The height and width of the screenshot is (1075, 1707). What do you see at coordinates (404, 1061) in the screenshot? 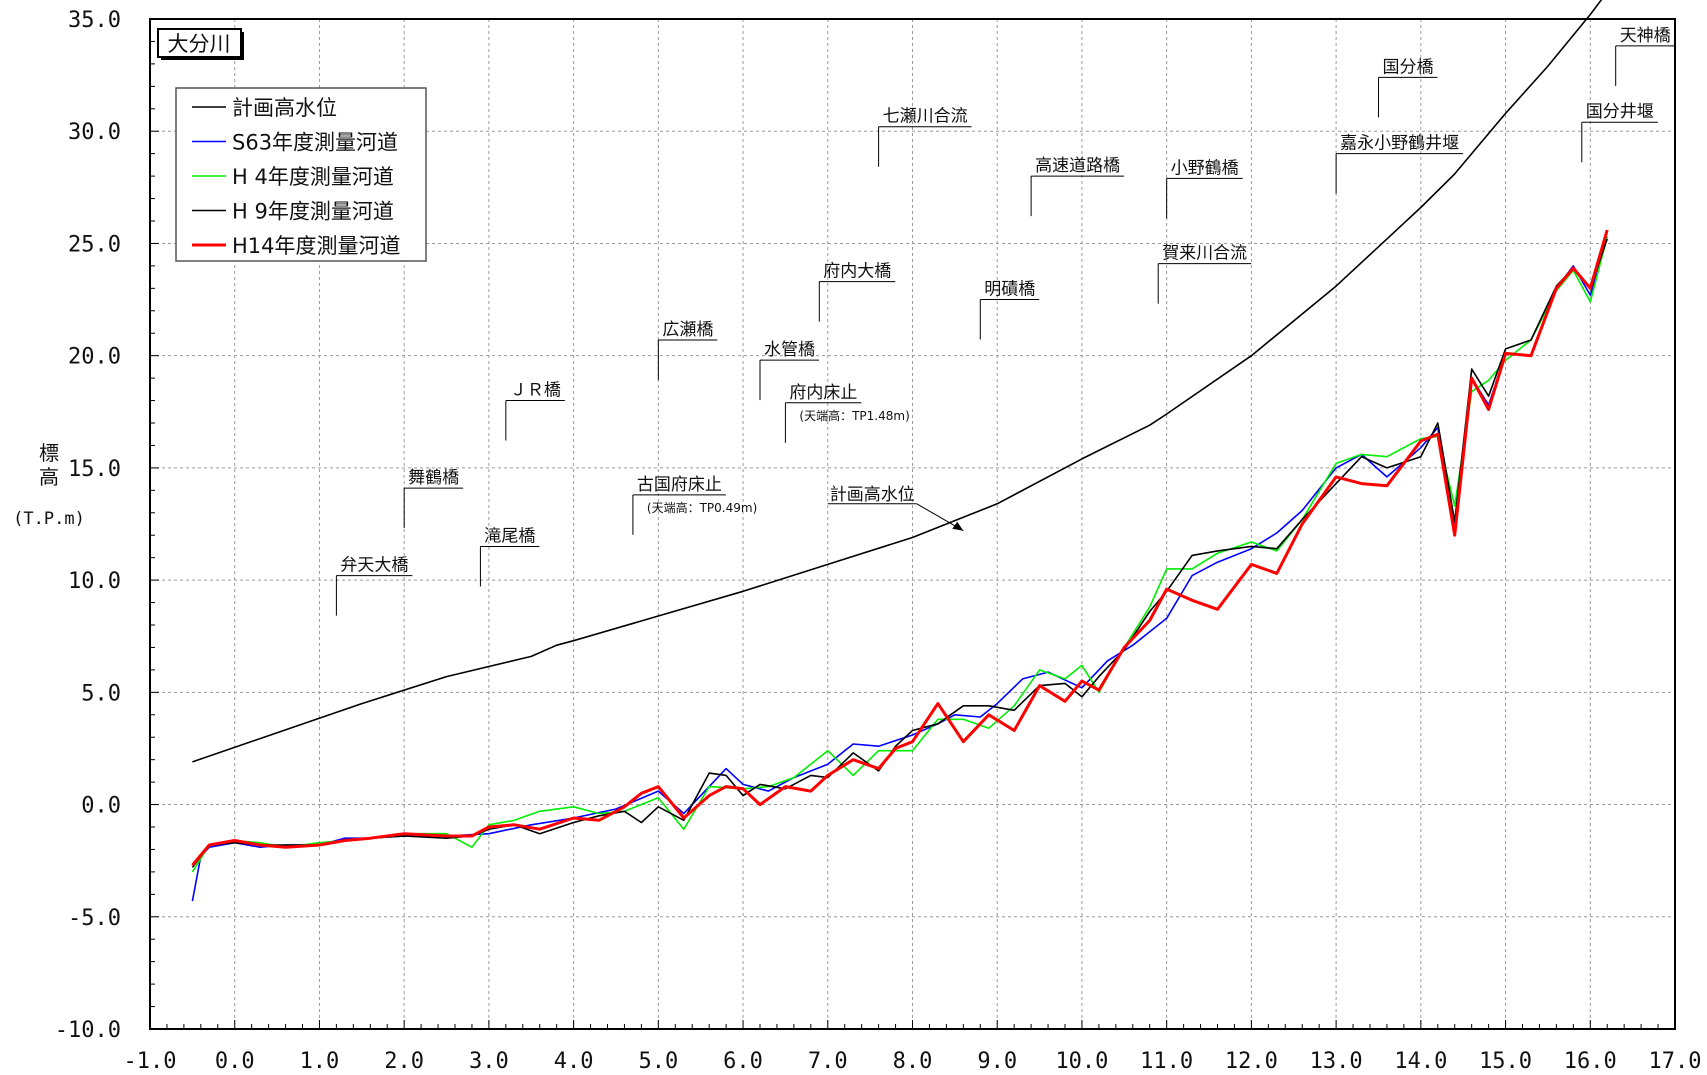
I see `x-tick-label: 2.0` at bounding box center [404, 1061].